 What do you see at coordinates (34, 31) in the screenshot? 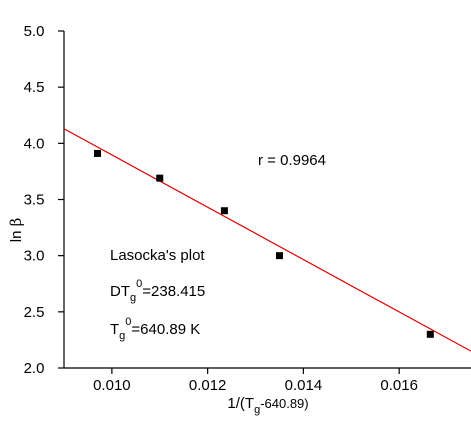
I see `y-tick-label: 5.0` at bounding box center [34, 31].